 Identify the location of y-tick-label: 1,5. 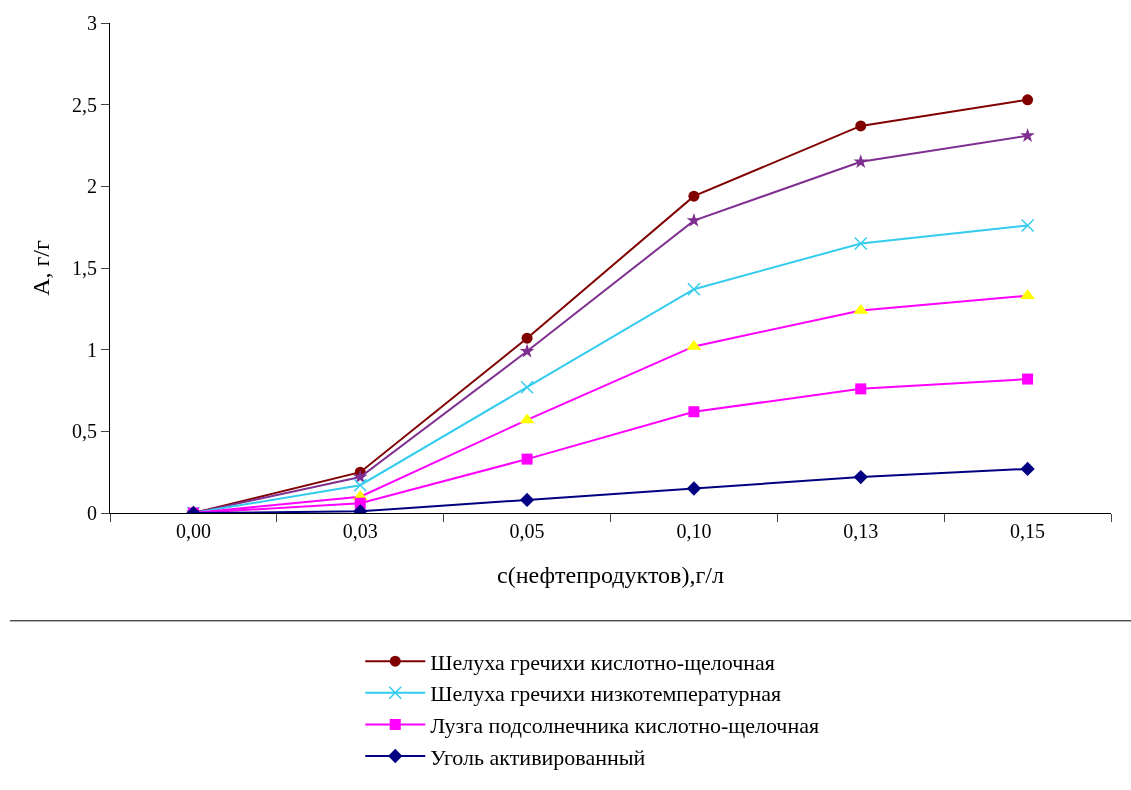
(84, 268).